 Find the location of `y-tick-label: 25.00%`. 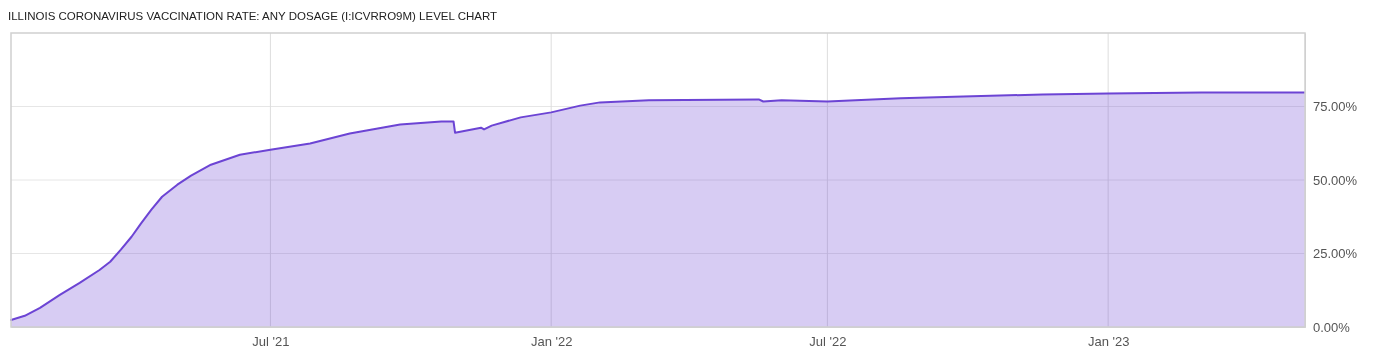

y-tick-label: 25.00% is located at coordinates (1335, 254).